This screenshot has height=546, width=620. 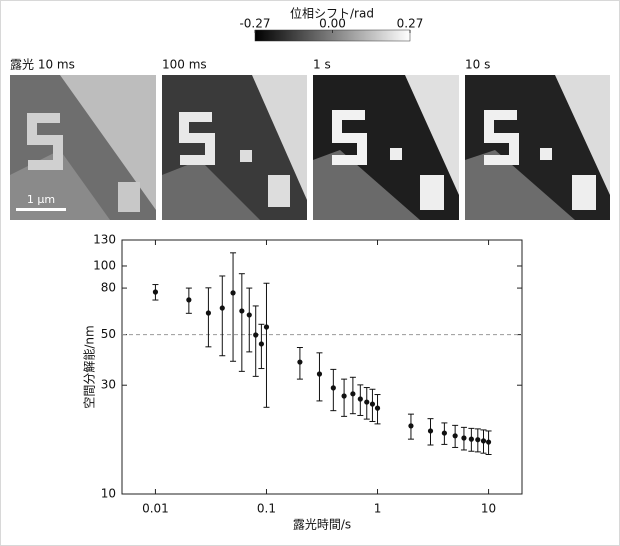 I want to click on colorbar-tick-label: 0.27, so click(x=410, y=24).